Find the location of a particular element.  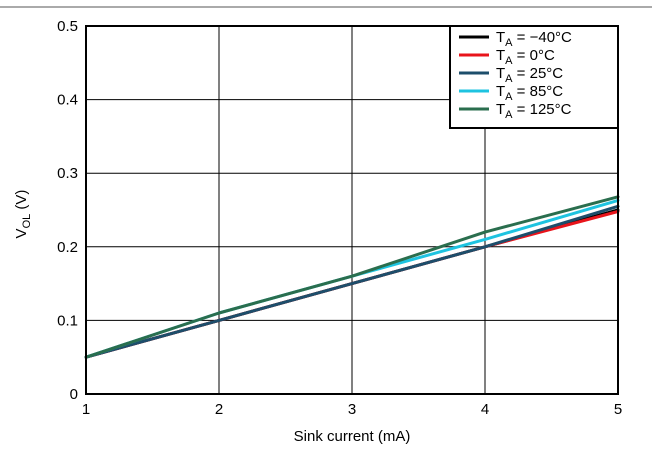

x-tick-label: 3 is located at coordinates (352, 409).